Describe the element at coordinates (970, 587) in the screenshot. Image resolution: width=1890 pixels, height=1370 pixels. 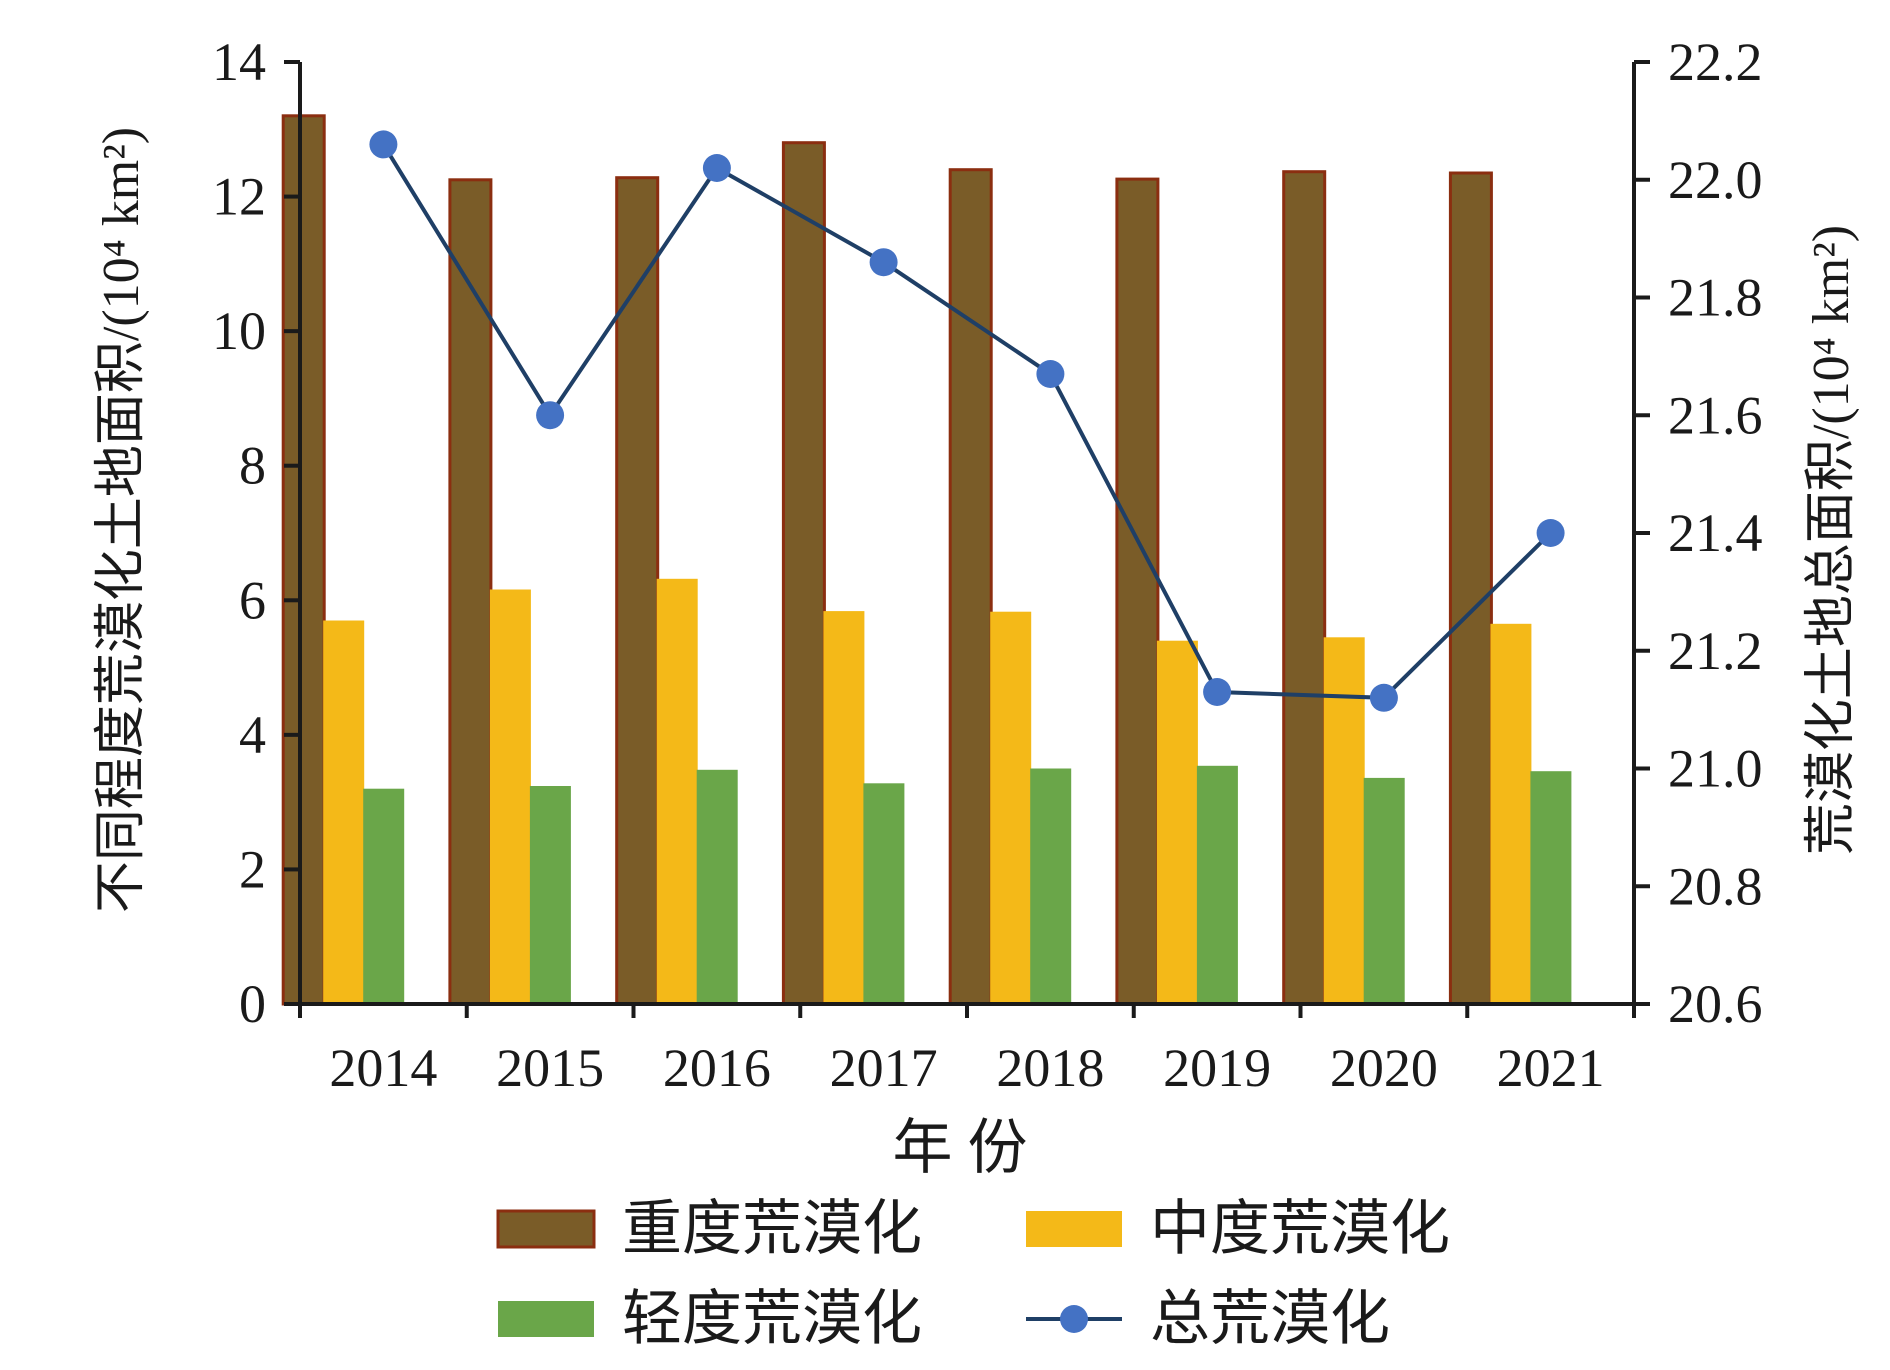
I see `bar-1-2018` at that location.